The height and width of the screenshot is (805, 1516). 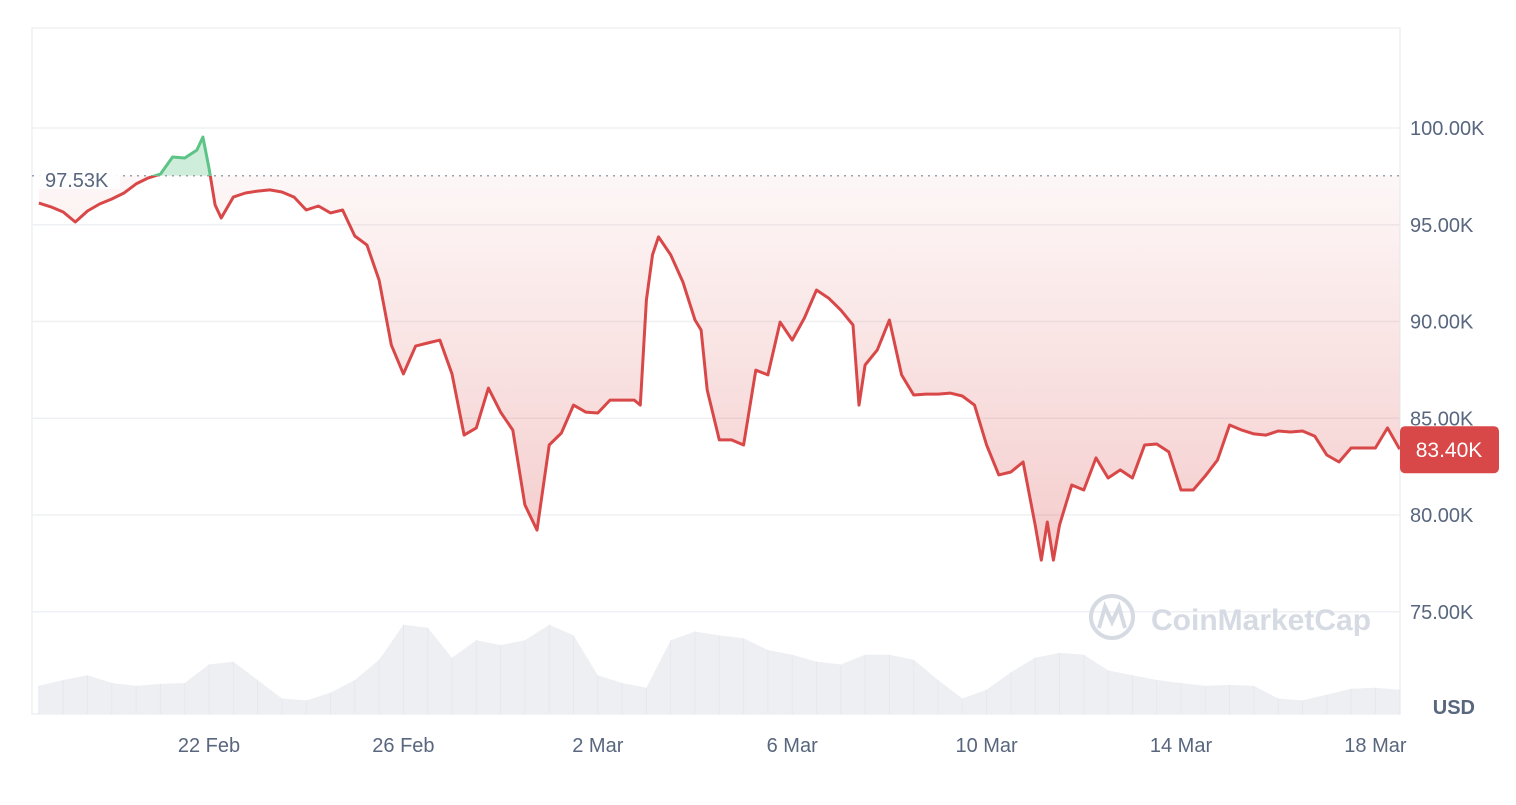 What do you see at coordinates (209, 746) in the screenshot?
I see `x-tick-label: 22 Feb` at bounding box center [209, 746].